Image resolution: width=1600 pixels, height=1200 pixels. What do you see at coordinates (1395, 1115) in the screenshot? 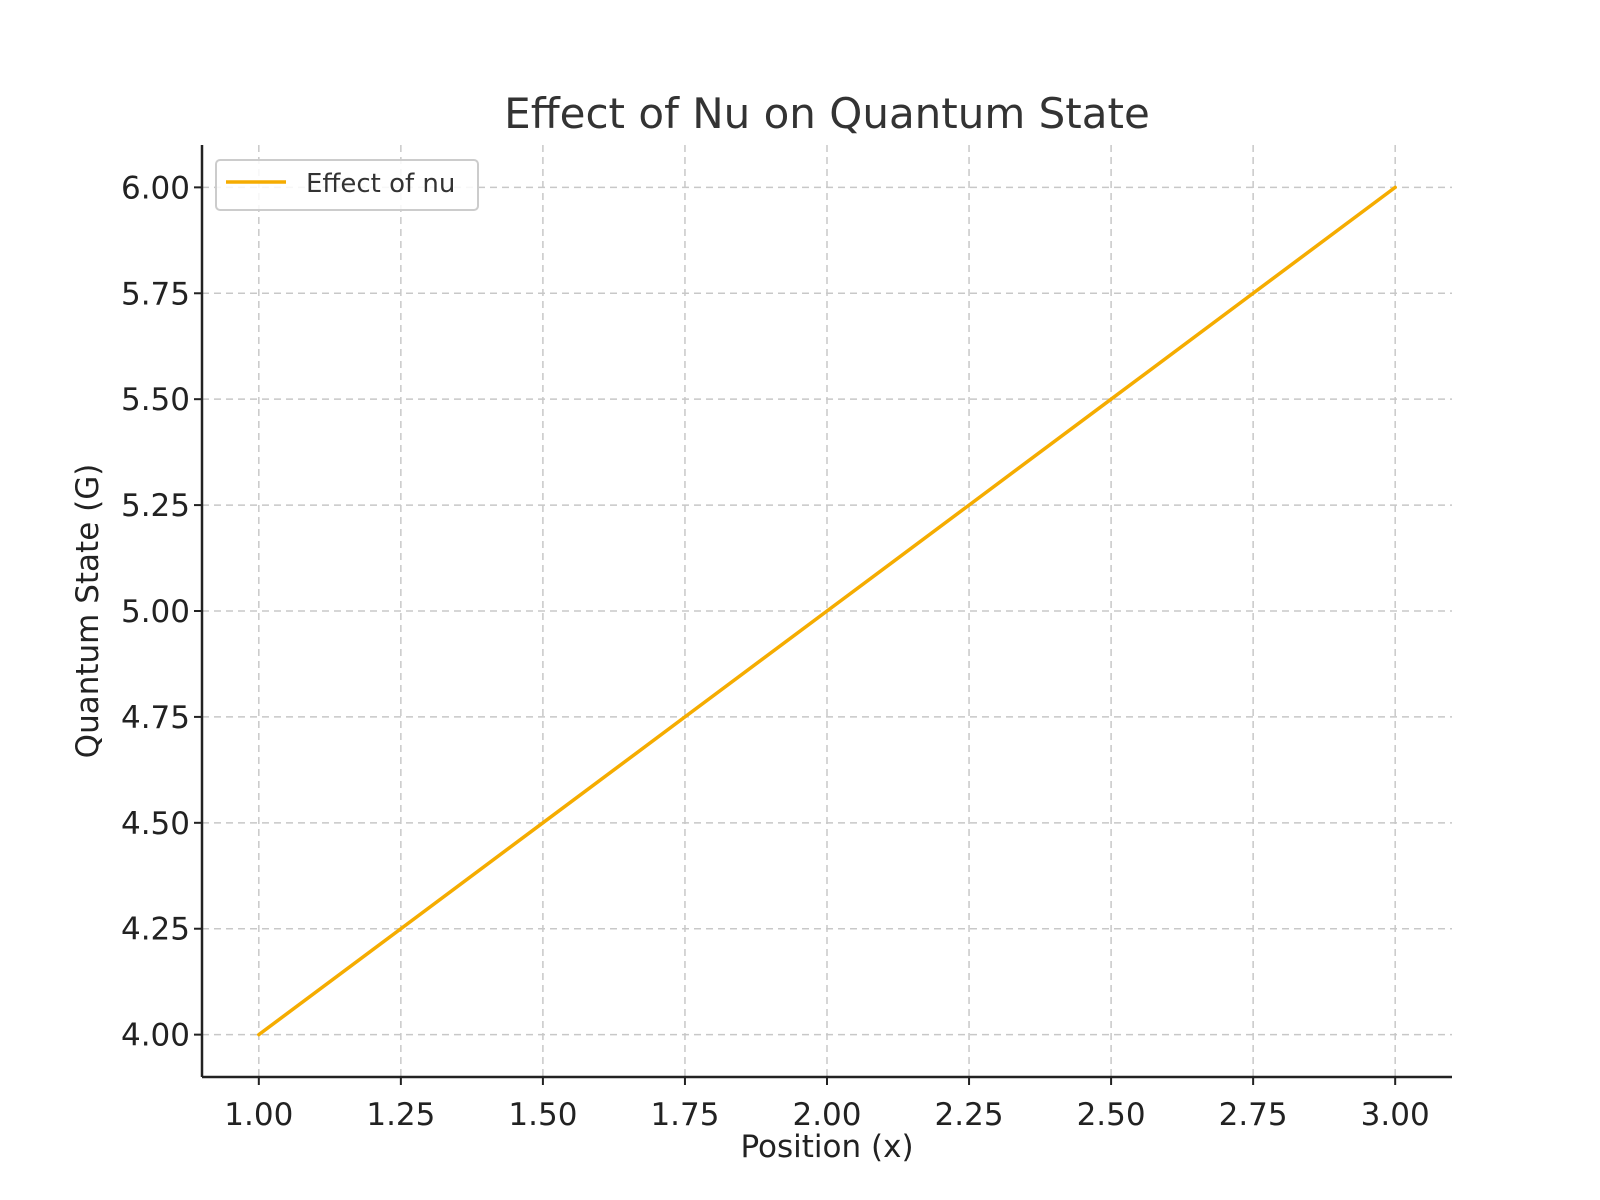
I see `x-tick-label: 3.00` at bounding box center [1395, 1115].